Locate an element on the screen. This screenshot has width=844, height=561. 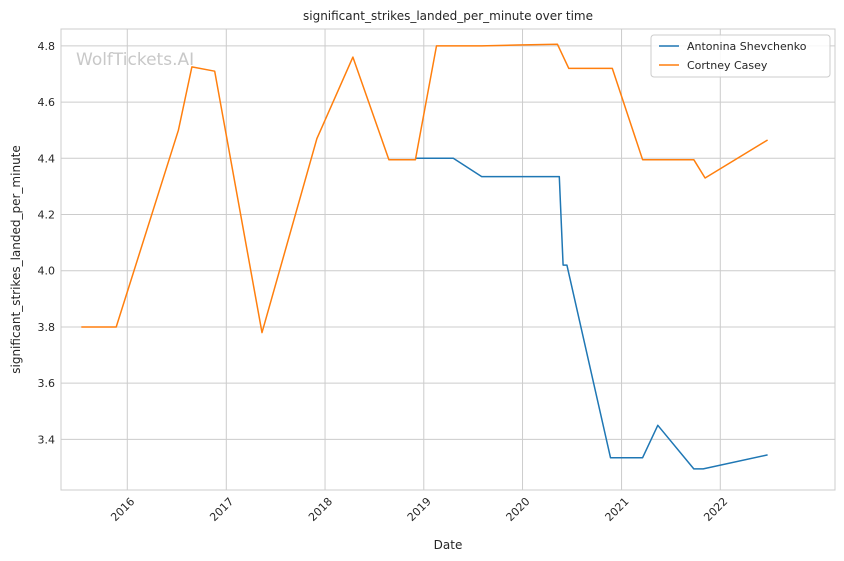
y-tick-label: 4.8 is located at coordinates (47, 46).